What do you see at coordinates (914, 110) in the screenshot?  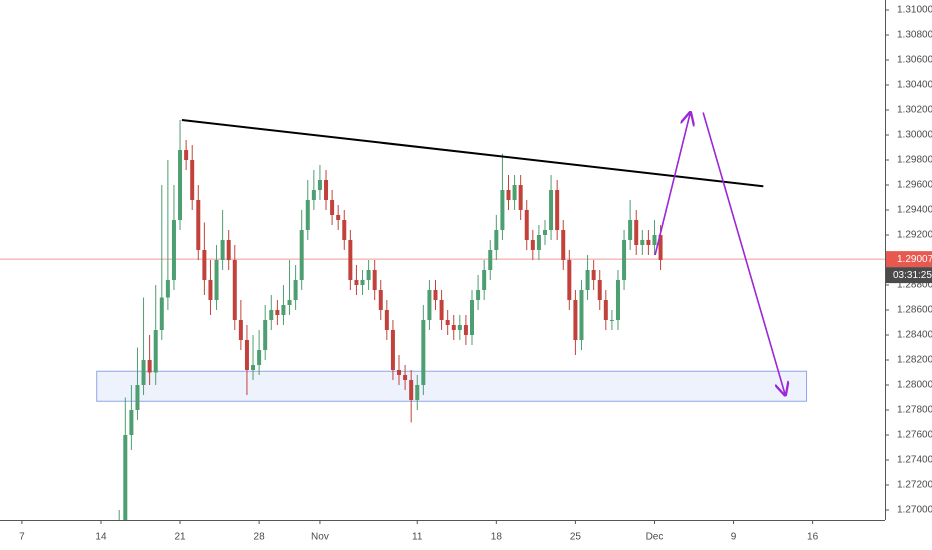 I see `y-tick-label: 1.30200` at bounding box center [914, 110].